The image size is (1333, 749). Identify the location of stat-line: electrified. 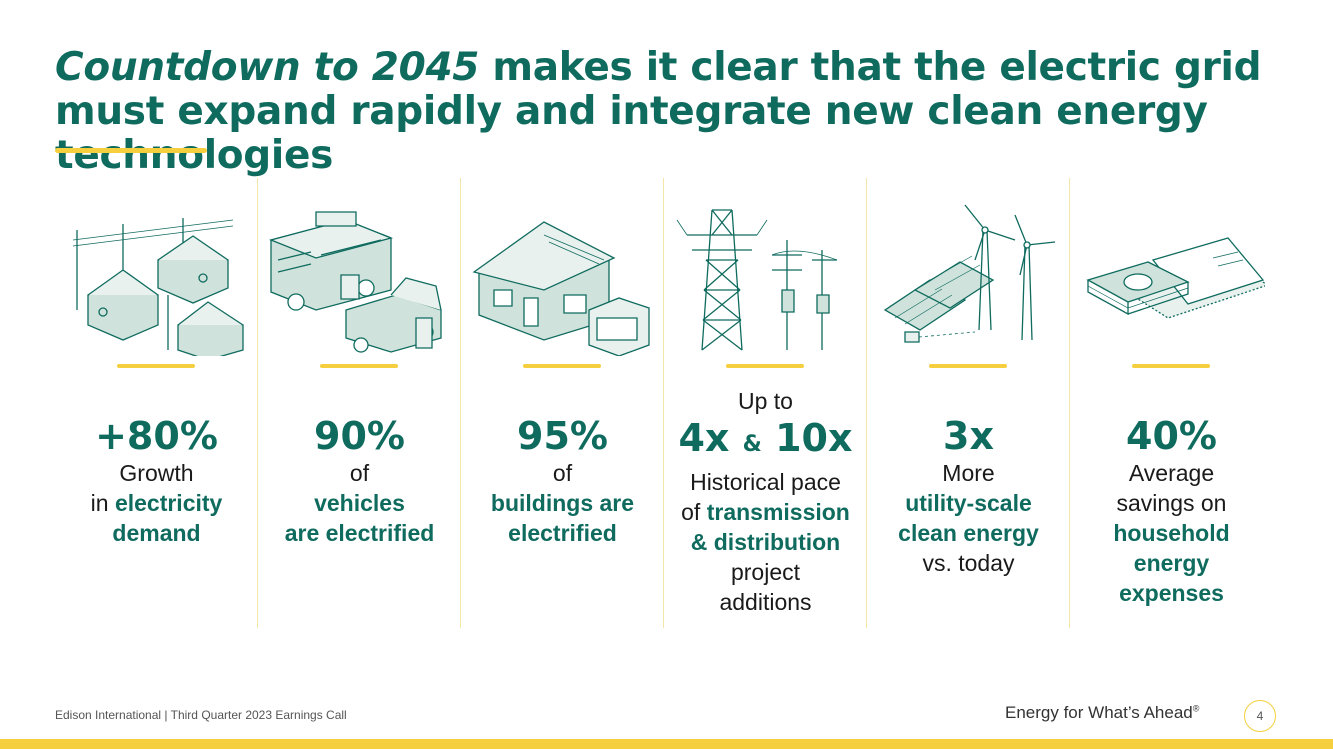
(562, 533).